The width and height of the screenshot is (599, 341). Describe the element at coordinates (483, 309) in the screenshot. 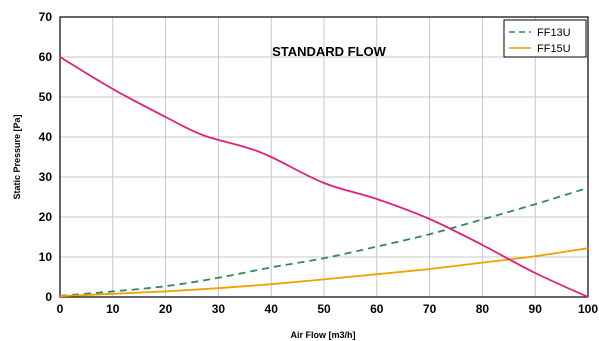

I see `x-tick-label: 80` at that location.